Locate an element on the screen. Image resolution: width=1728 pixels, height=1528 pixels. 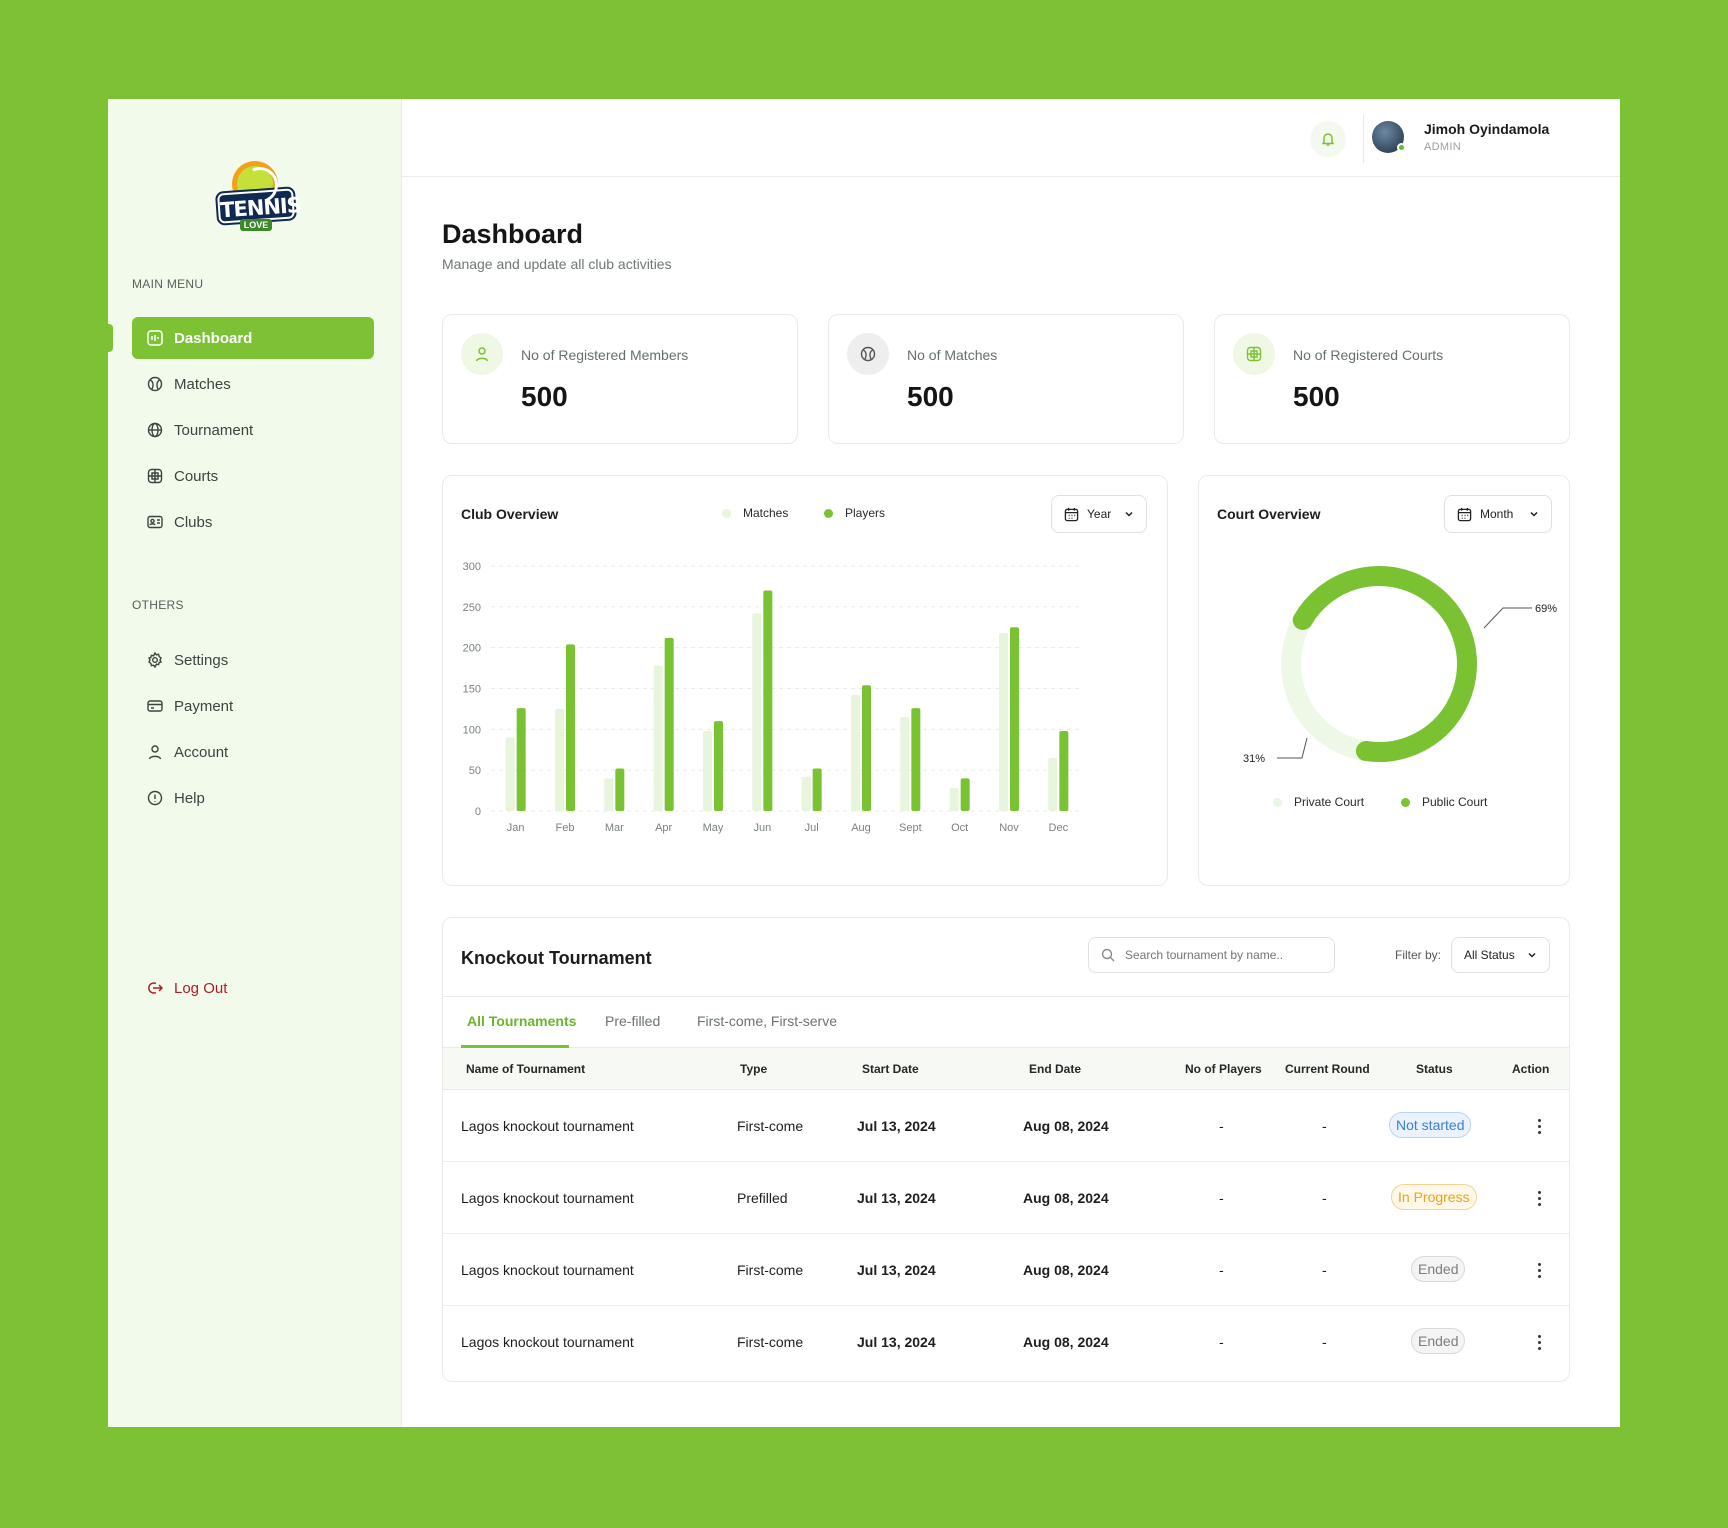
column-header: Type is located at coordinates (754, 1069).